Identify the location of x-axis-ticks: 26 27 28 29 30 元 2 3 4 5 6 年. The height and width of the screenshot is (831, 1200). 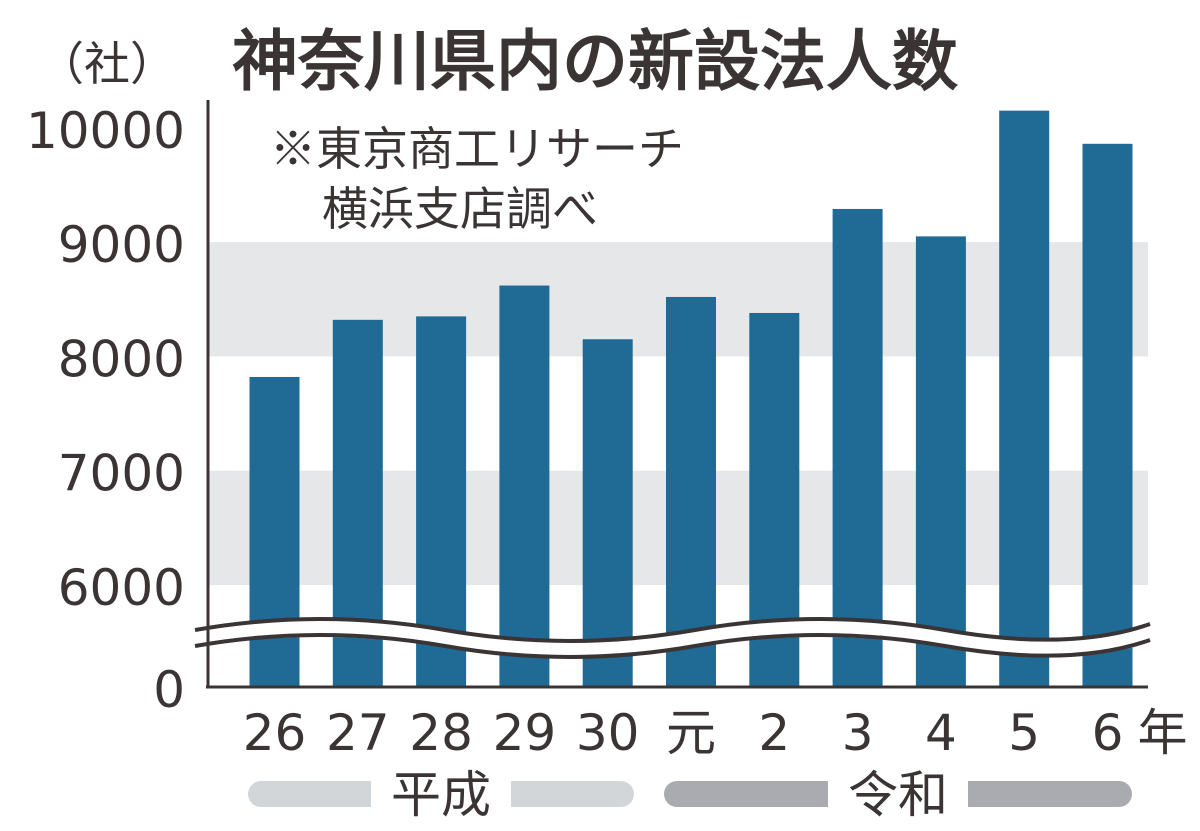
(715, 733).